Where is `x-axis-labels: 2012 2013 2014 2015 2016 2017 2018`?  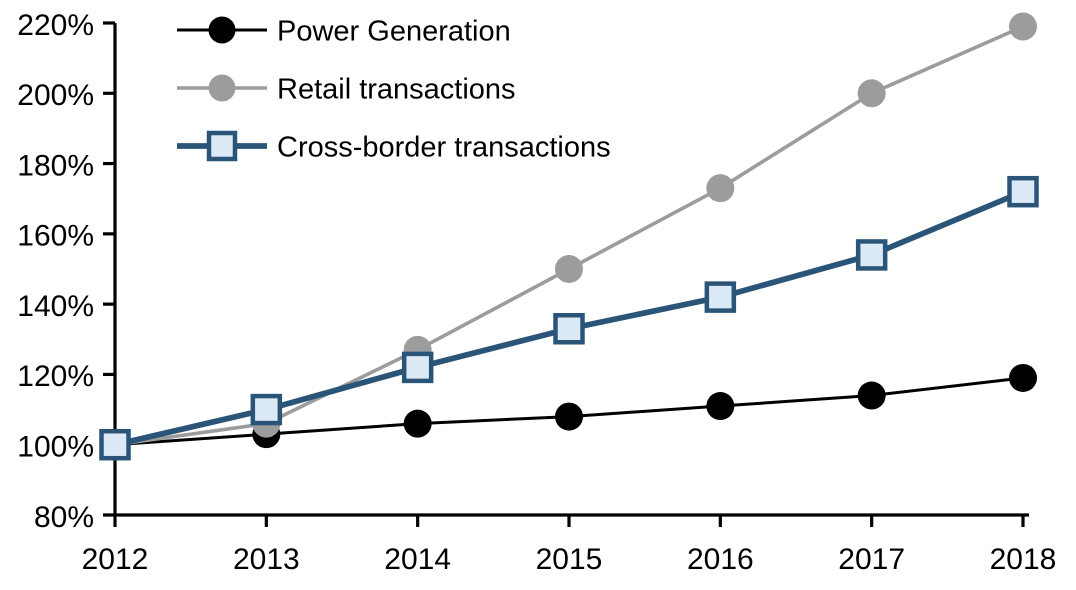 x-axis-labels: 2012 2013 2014 2015 2016 2017 2018 is located at coordinates (569, 559).